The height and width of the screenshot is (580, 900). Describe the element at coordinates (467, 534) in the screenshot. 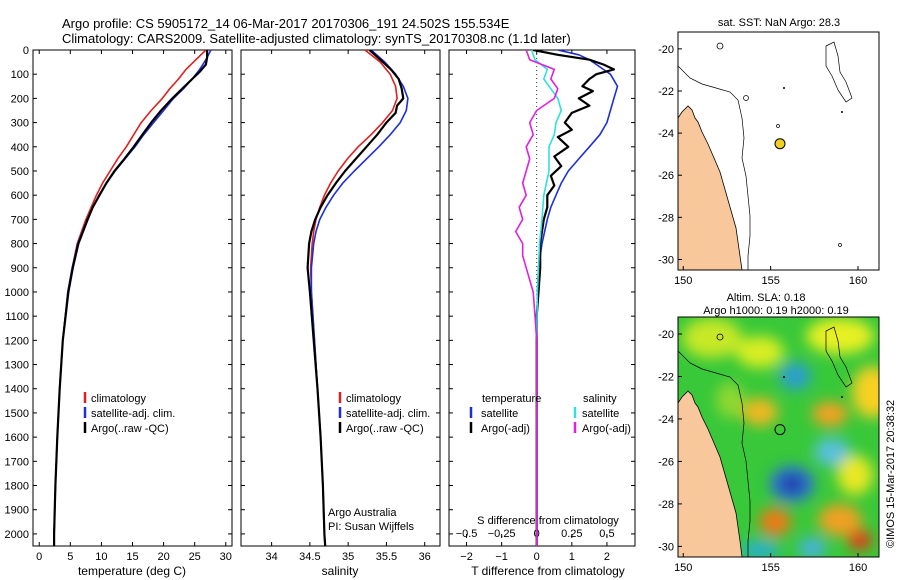

I see `s-tick-label: −0.5` at that location.